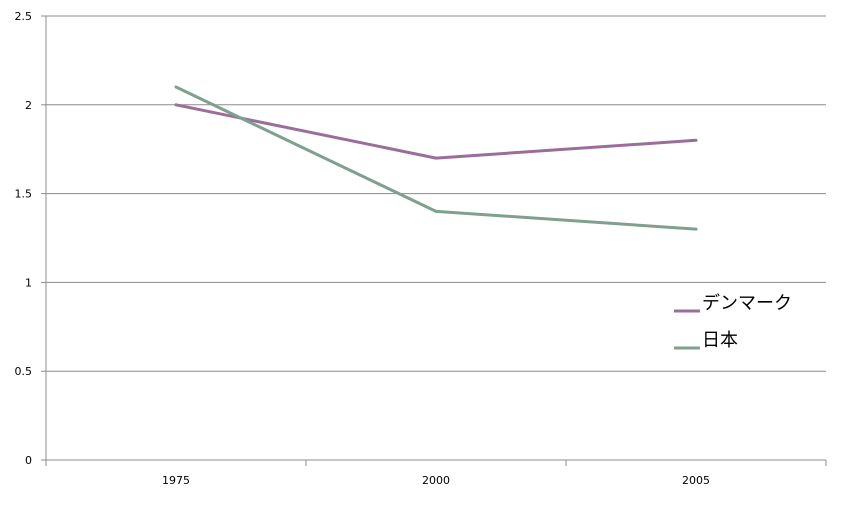 The image size is (842, 509). What do you see at coordinates (24, 16) in the screenshot?
I see `y-tick-label: 2.5` at bounding box center [24, 16].